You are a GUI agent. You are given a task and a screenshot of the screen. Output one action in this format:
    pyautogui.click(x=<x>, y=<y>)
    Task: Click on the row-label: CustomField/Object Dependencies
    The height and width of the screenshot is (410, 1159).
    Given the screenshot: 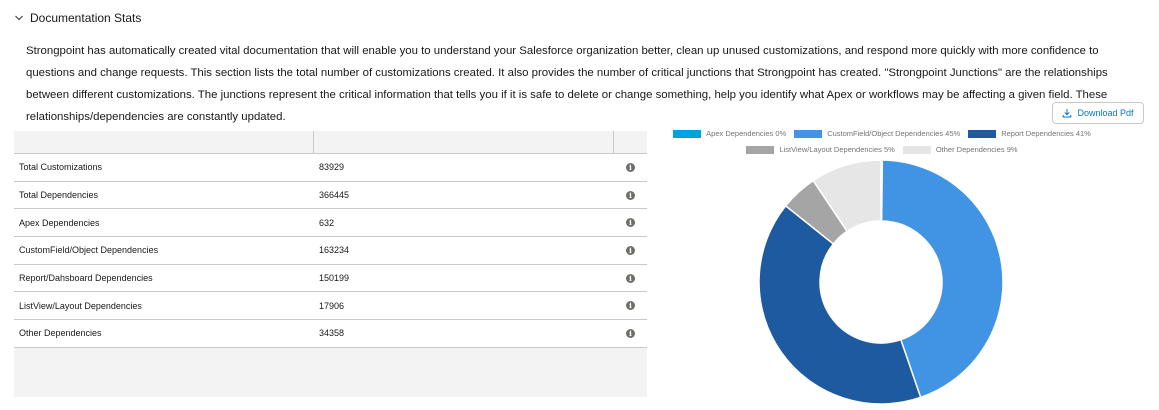 What is the action you would take?
    pyautogui.click(x=89, y=250)
    